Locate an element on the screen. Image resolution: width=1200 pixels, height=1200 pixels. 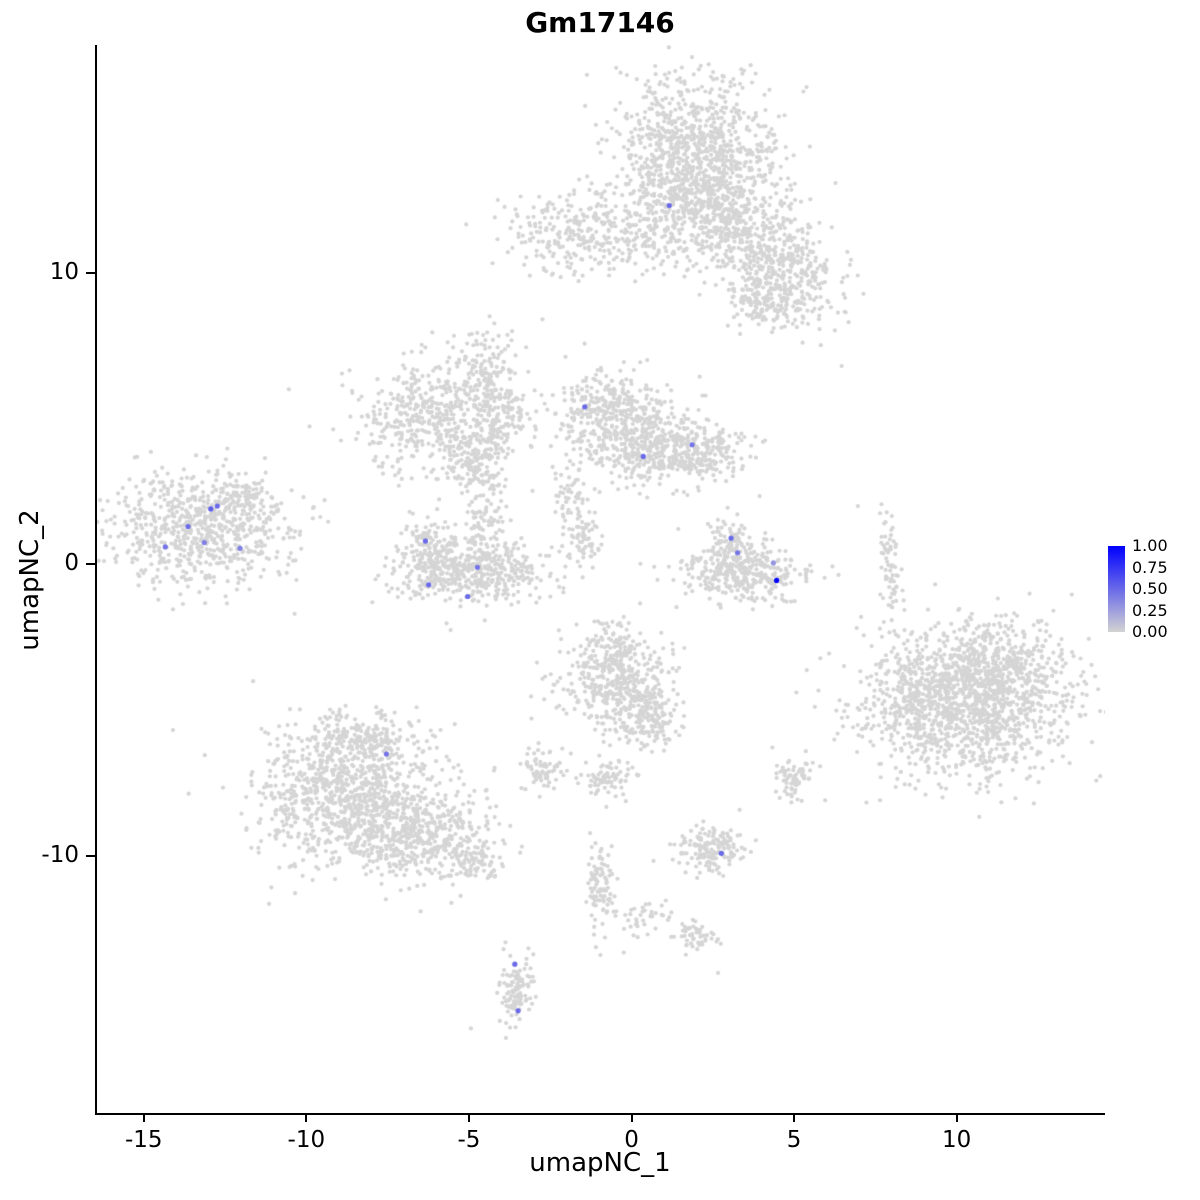
y-tick-label: -10 is located at coordinates (60, 855).